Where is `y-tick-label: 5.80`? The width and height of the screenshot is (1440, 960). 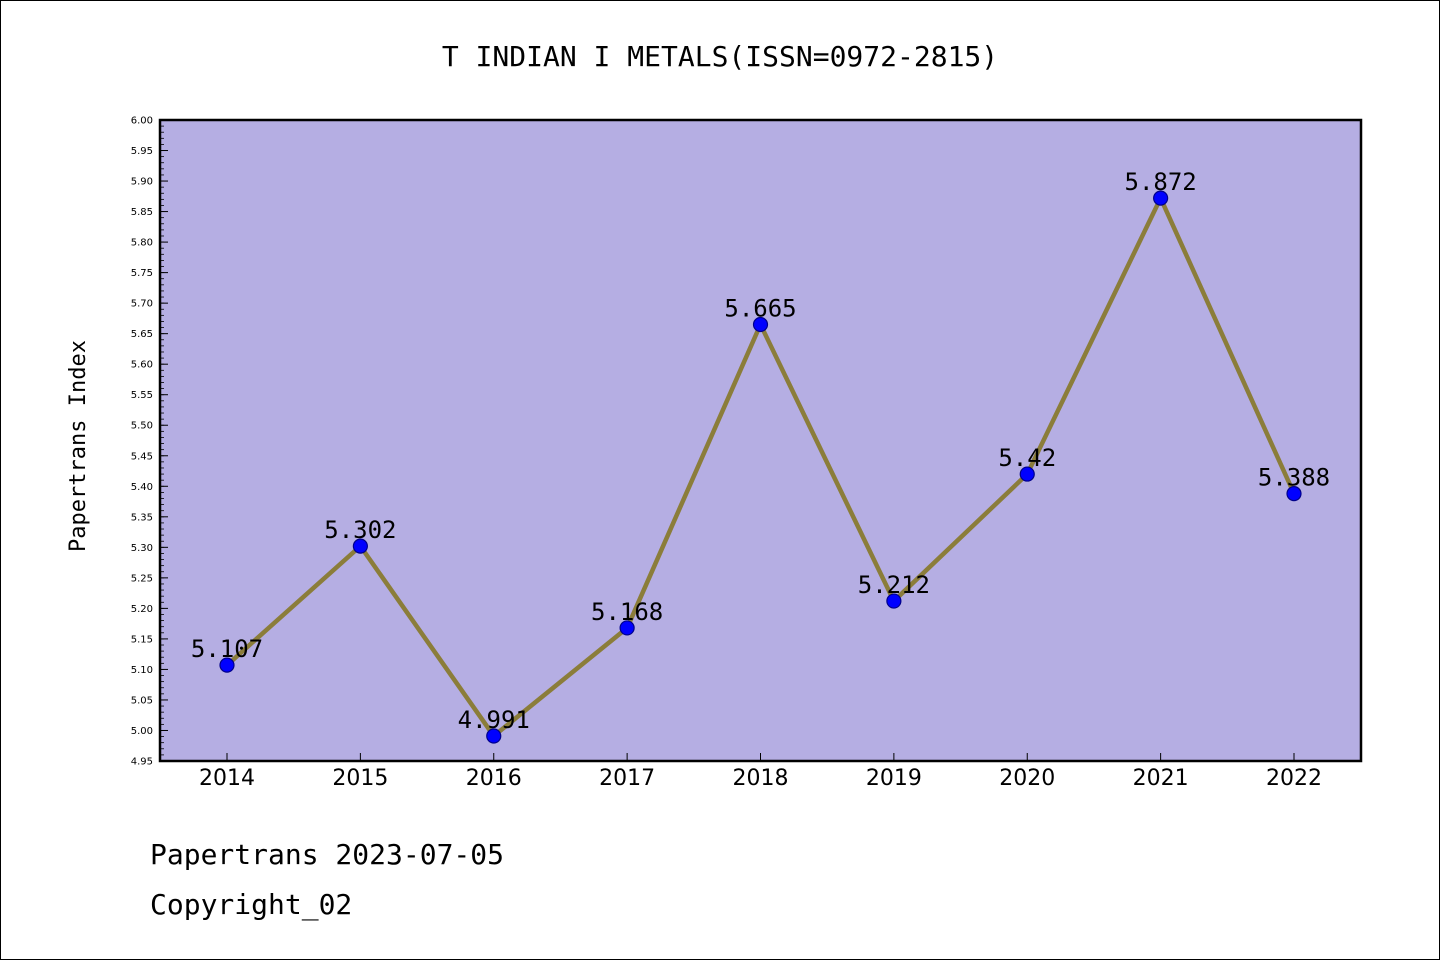
y-tick-label: 5.80 is located at coordinates (142, 243).